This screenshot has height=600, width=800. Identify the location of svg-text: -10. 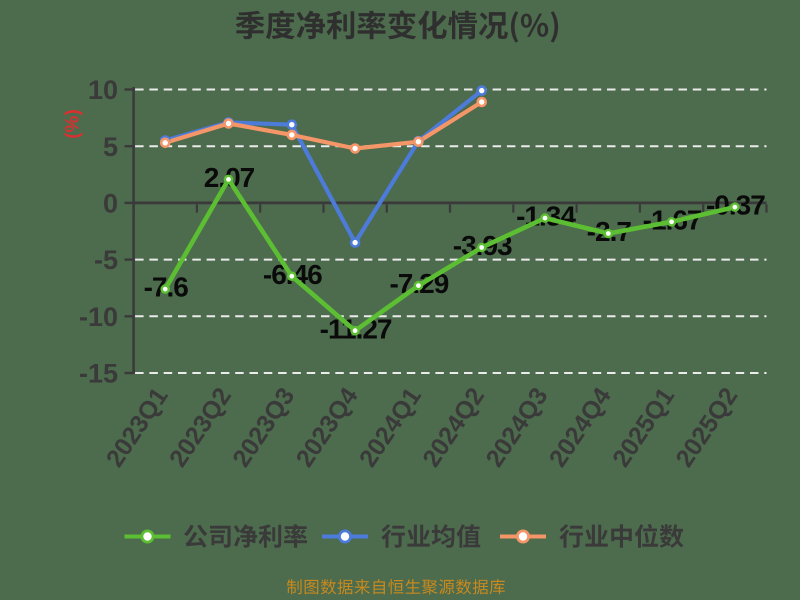
(98, 317).